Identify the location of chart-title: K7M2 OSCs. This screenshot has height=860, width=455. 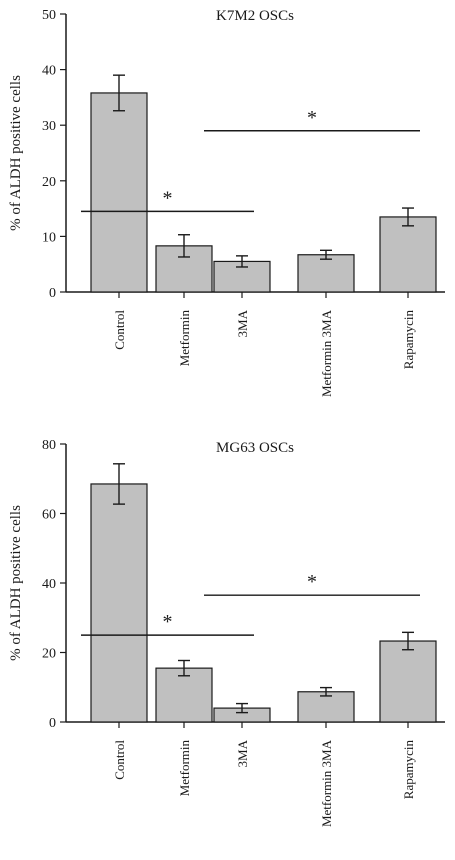
(255, 16).